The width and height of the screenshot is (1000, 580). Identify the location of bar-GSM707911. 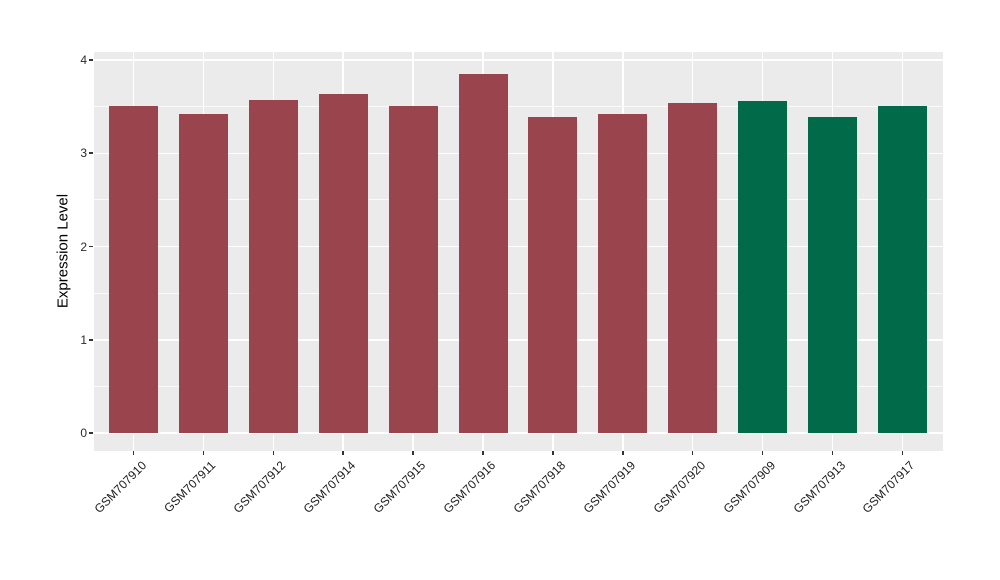
(203, 273).